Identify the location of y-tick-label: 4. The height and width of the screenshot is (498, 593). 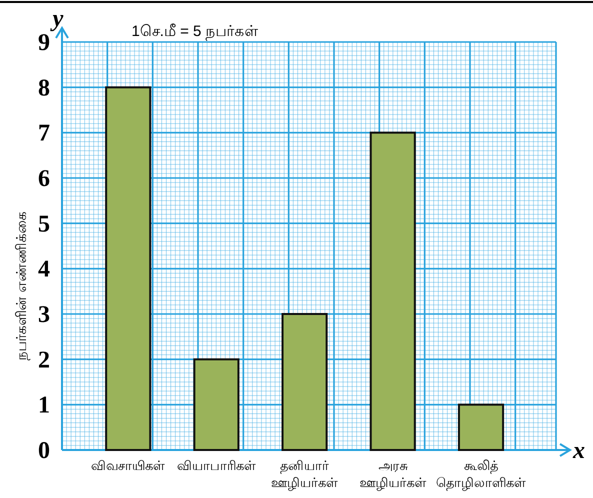
(44, 269).